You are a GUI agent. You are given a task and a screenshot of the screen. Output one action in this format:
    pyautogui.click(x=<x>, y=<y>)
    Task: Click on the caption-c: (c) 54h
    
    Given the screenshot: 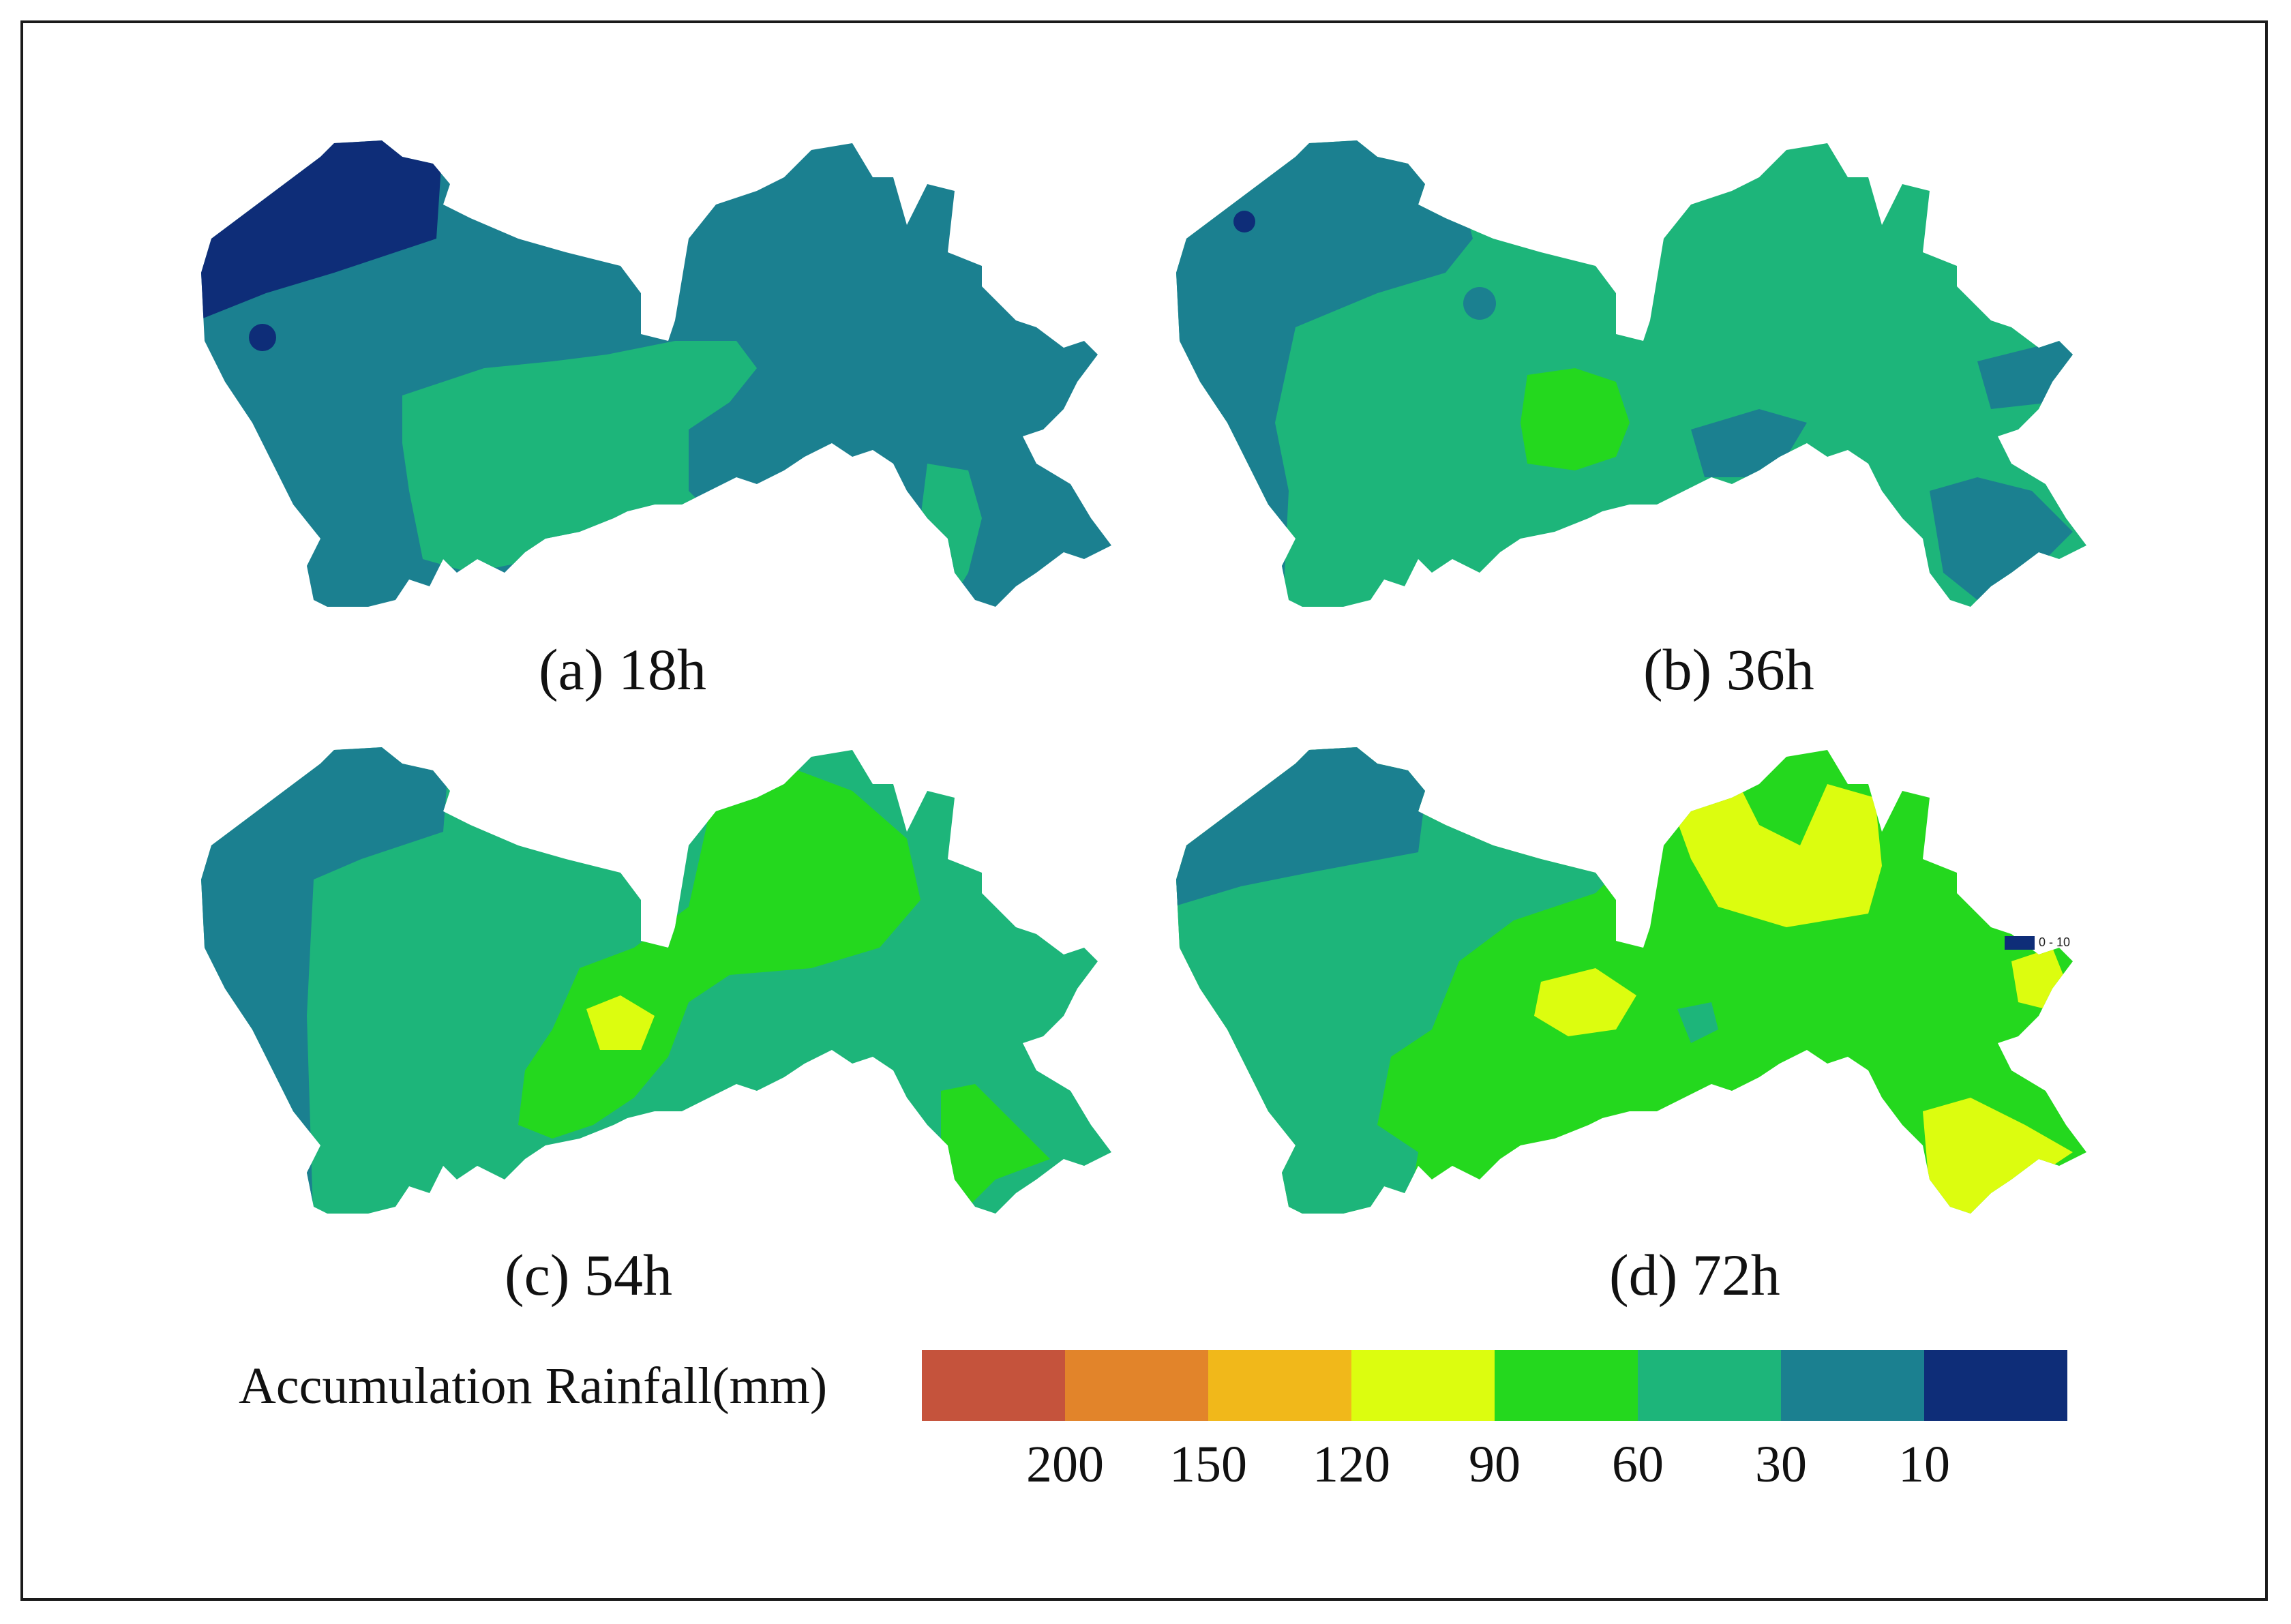 What is the action you would take?
    pyautogui.click(x=589, y=1275)
    